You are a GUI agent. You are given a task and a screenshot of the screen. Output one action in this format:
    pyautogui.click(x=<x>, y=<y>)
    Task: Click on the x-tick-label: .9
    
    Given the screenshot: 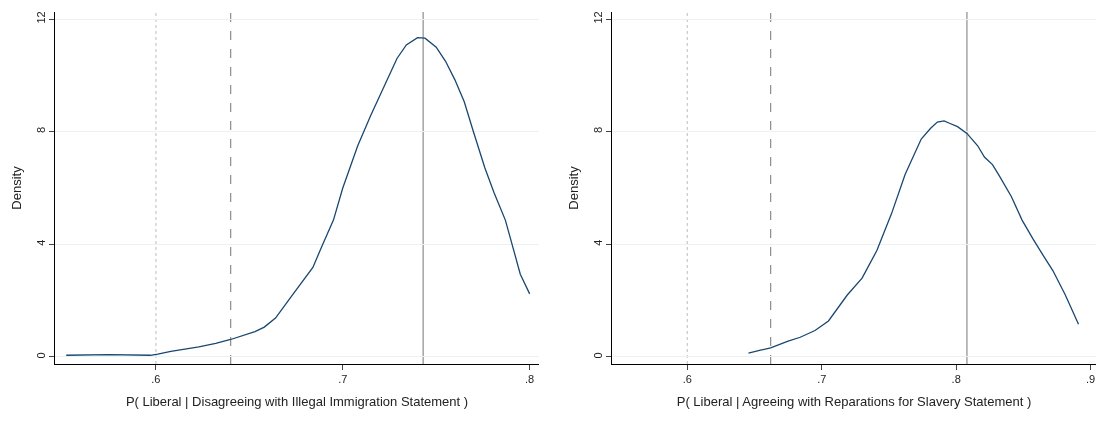 What is the action you would take?
    pyautogui.click(x=1091, y=379)
    